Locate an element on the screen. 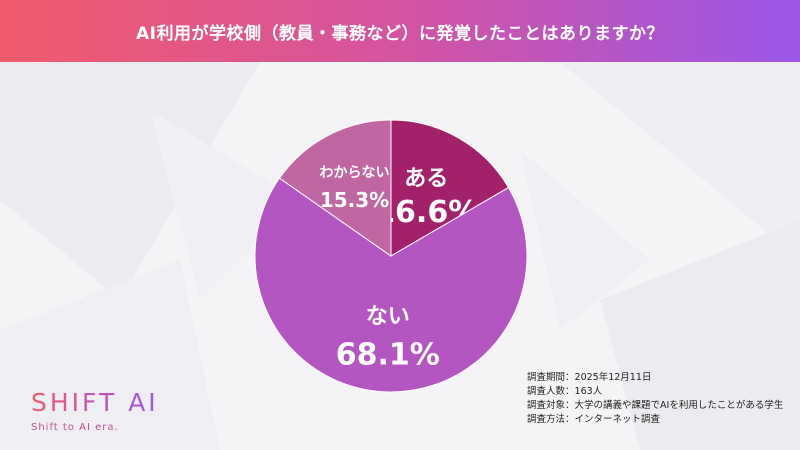 The height and width of the screenshot is (450, 800). survey-row: 調査対象：大学の講義や課題でAIを利用したことがある学生 is located at coordinates (655, 406).